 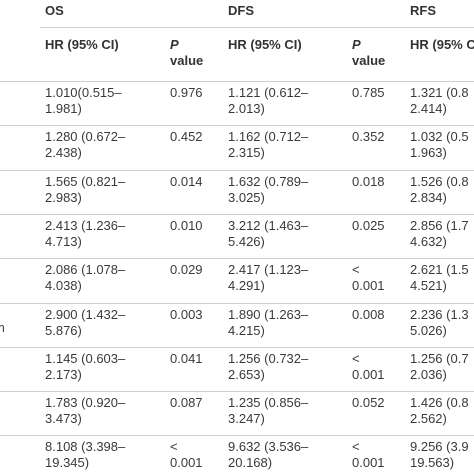 I want to click on hazard-ratio: 9.632 (3.536–, so click(x=268, y=447).